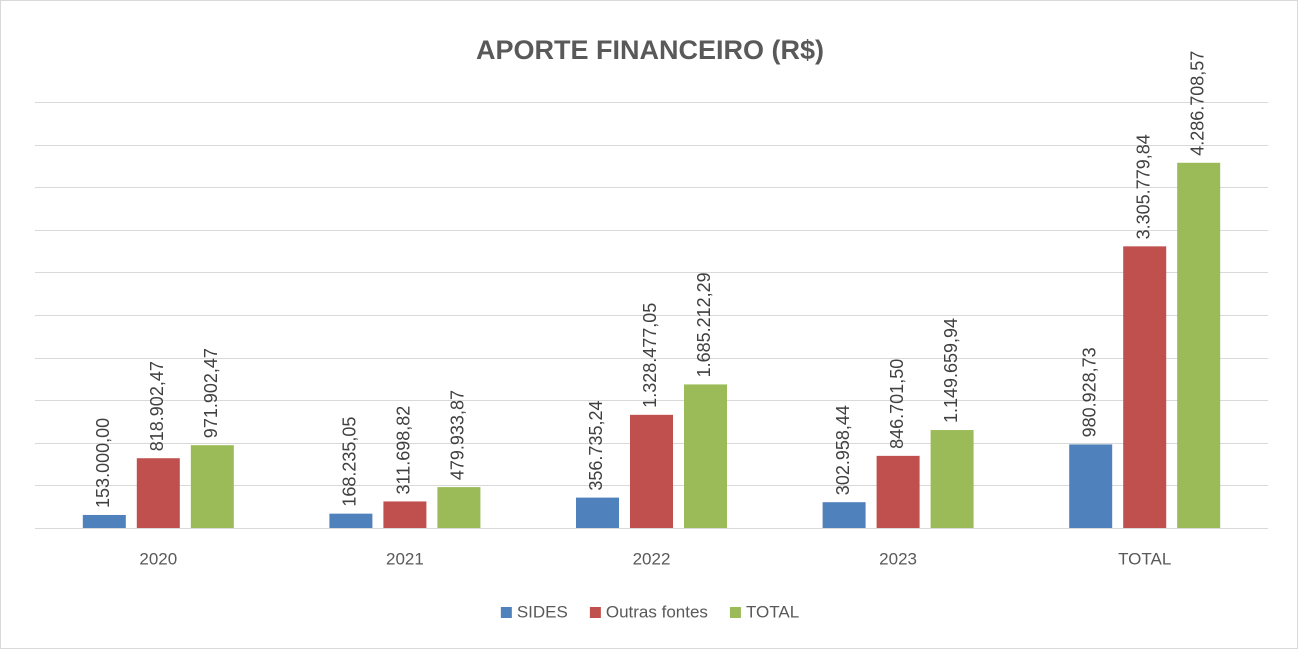 Image resolution: width=1299 pixels, height=650 pixels. What do you see at coordinates (657, 611) in the screenshot?
I see `legend-label: Outras fontes` at bounding box center [657, 611].